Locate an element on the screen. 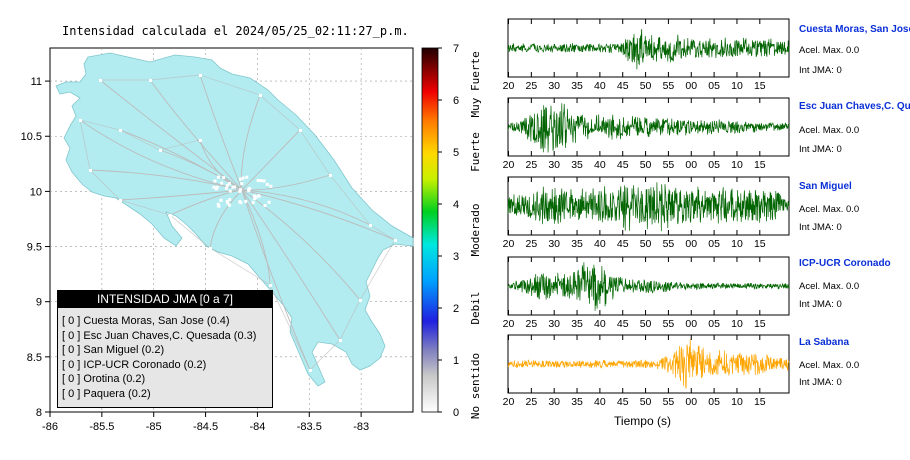 This screenshot has width=910, height=460. colorbar-tick-label: 6 is located at coordinates (456, 101).